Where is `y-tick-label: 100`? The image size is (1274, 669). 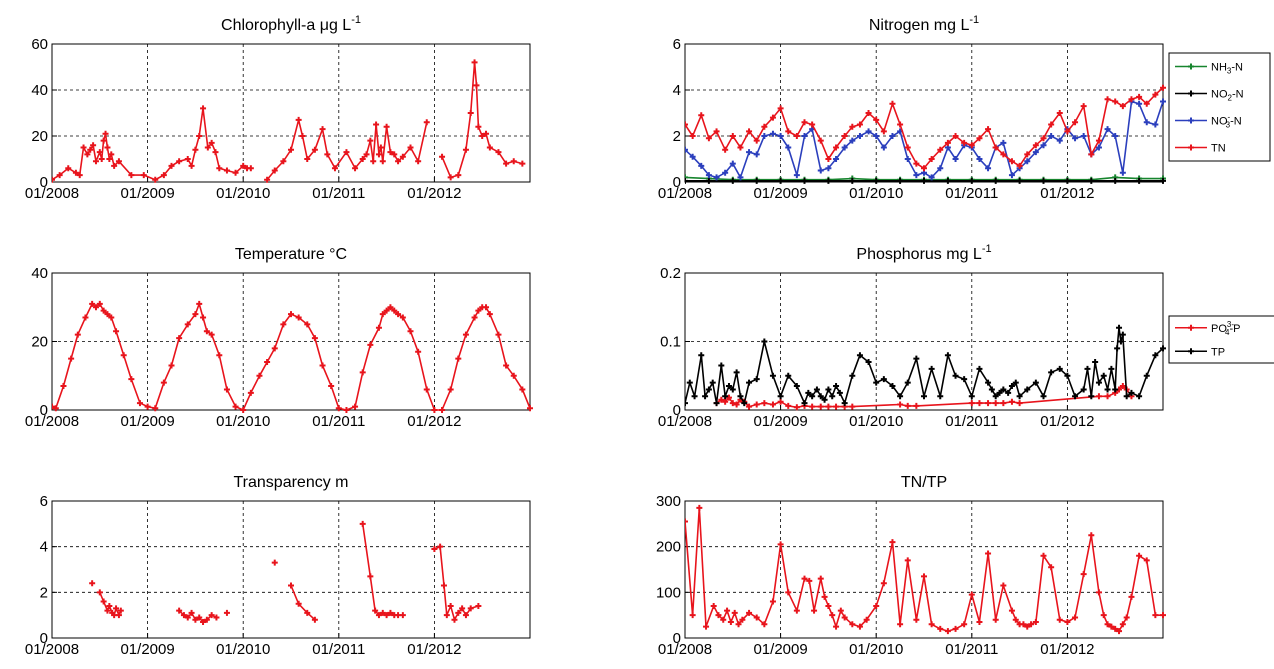
y-tick-label: 100 is located at coordinates (668, 592).